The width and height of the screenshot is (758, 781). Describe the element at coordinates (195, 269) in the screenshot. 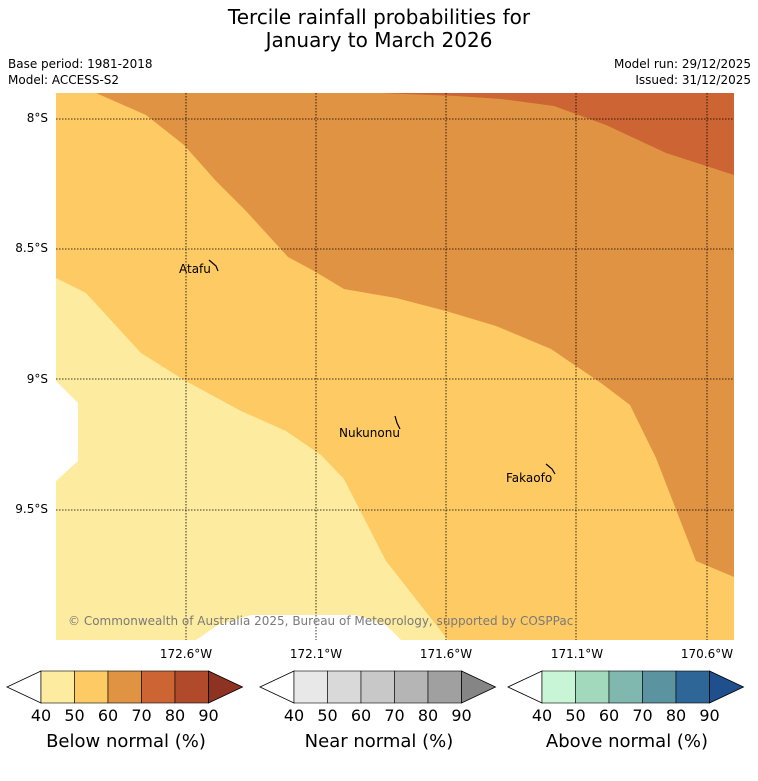

I see `place-label-atafu: Atafu` at that location.